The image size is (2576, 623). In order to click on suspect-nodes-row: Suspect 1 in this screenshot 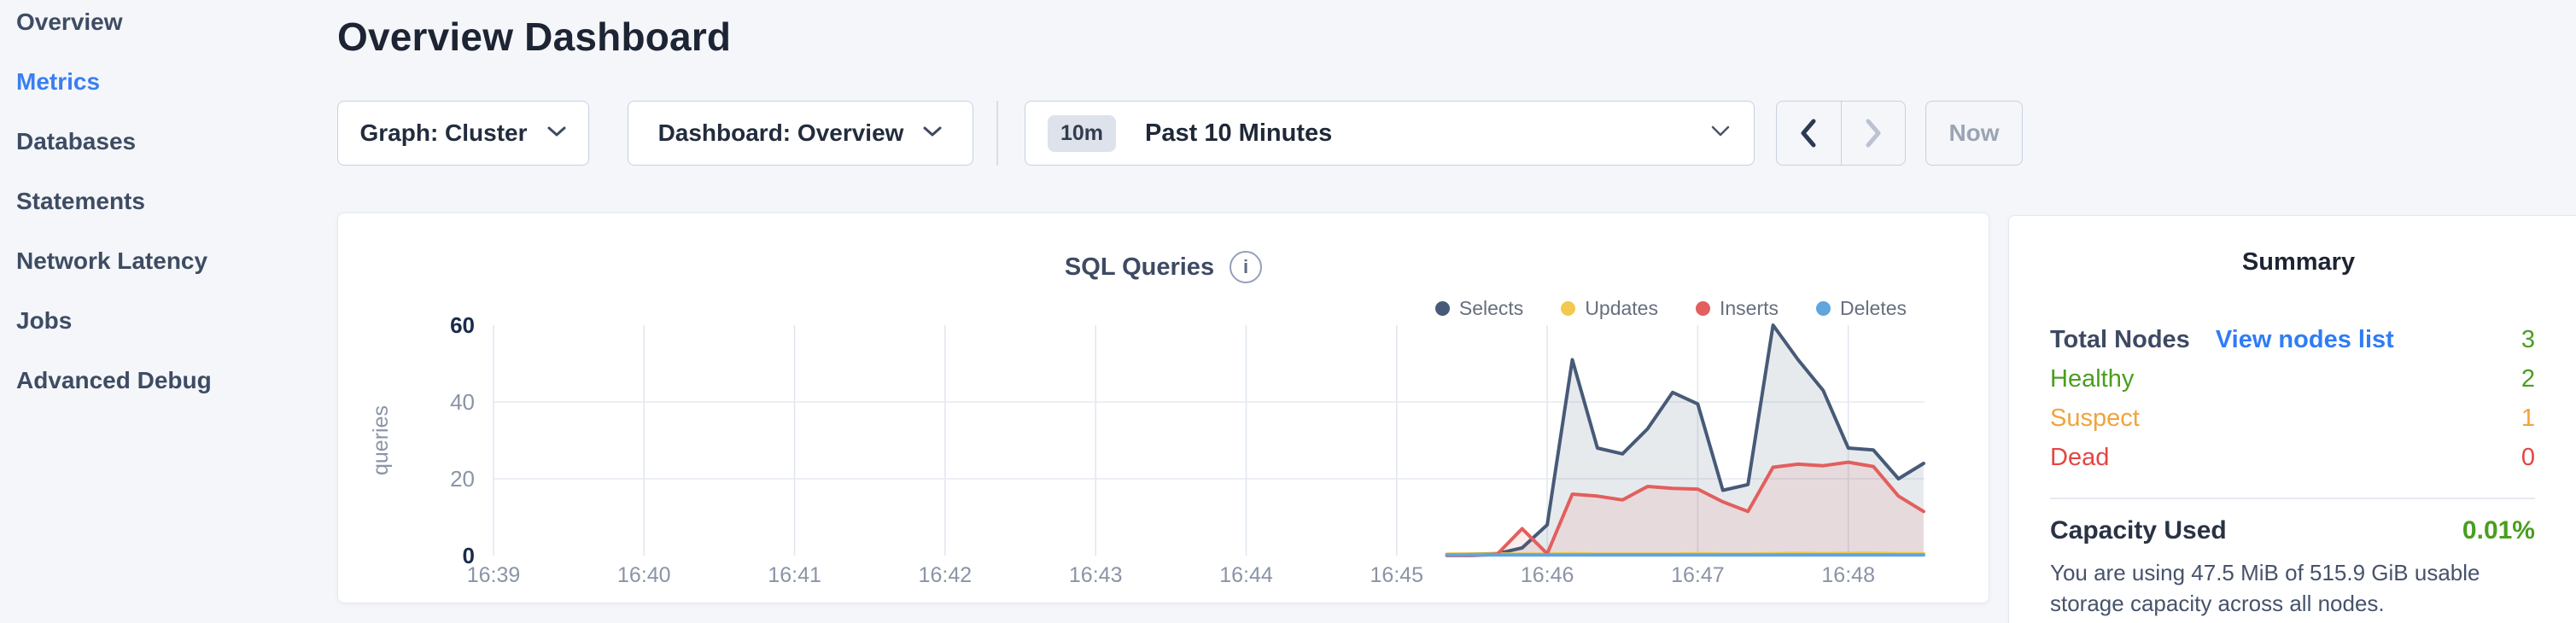, I will do `click(2292, 418)`.